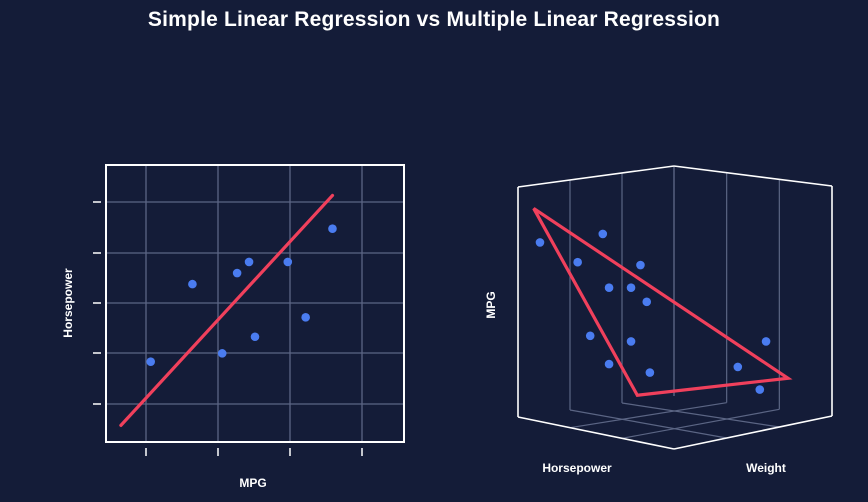 The image size is (868, 502). I want to click on left-y-axis-label: Horsepower, so click(68, 303).